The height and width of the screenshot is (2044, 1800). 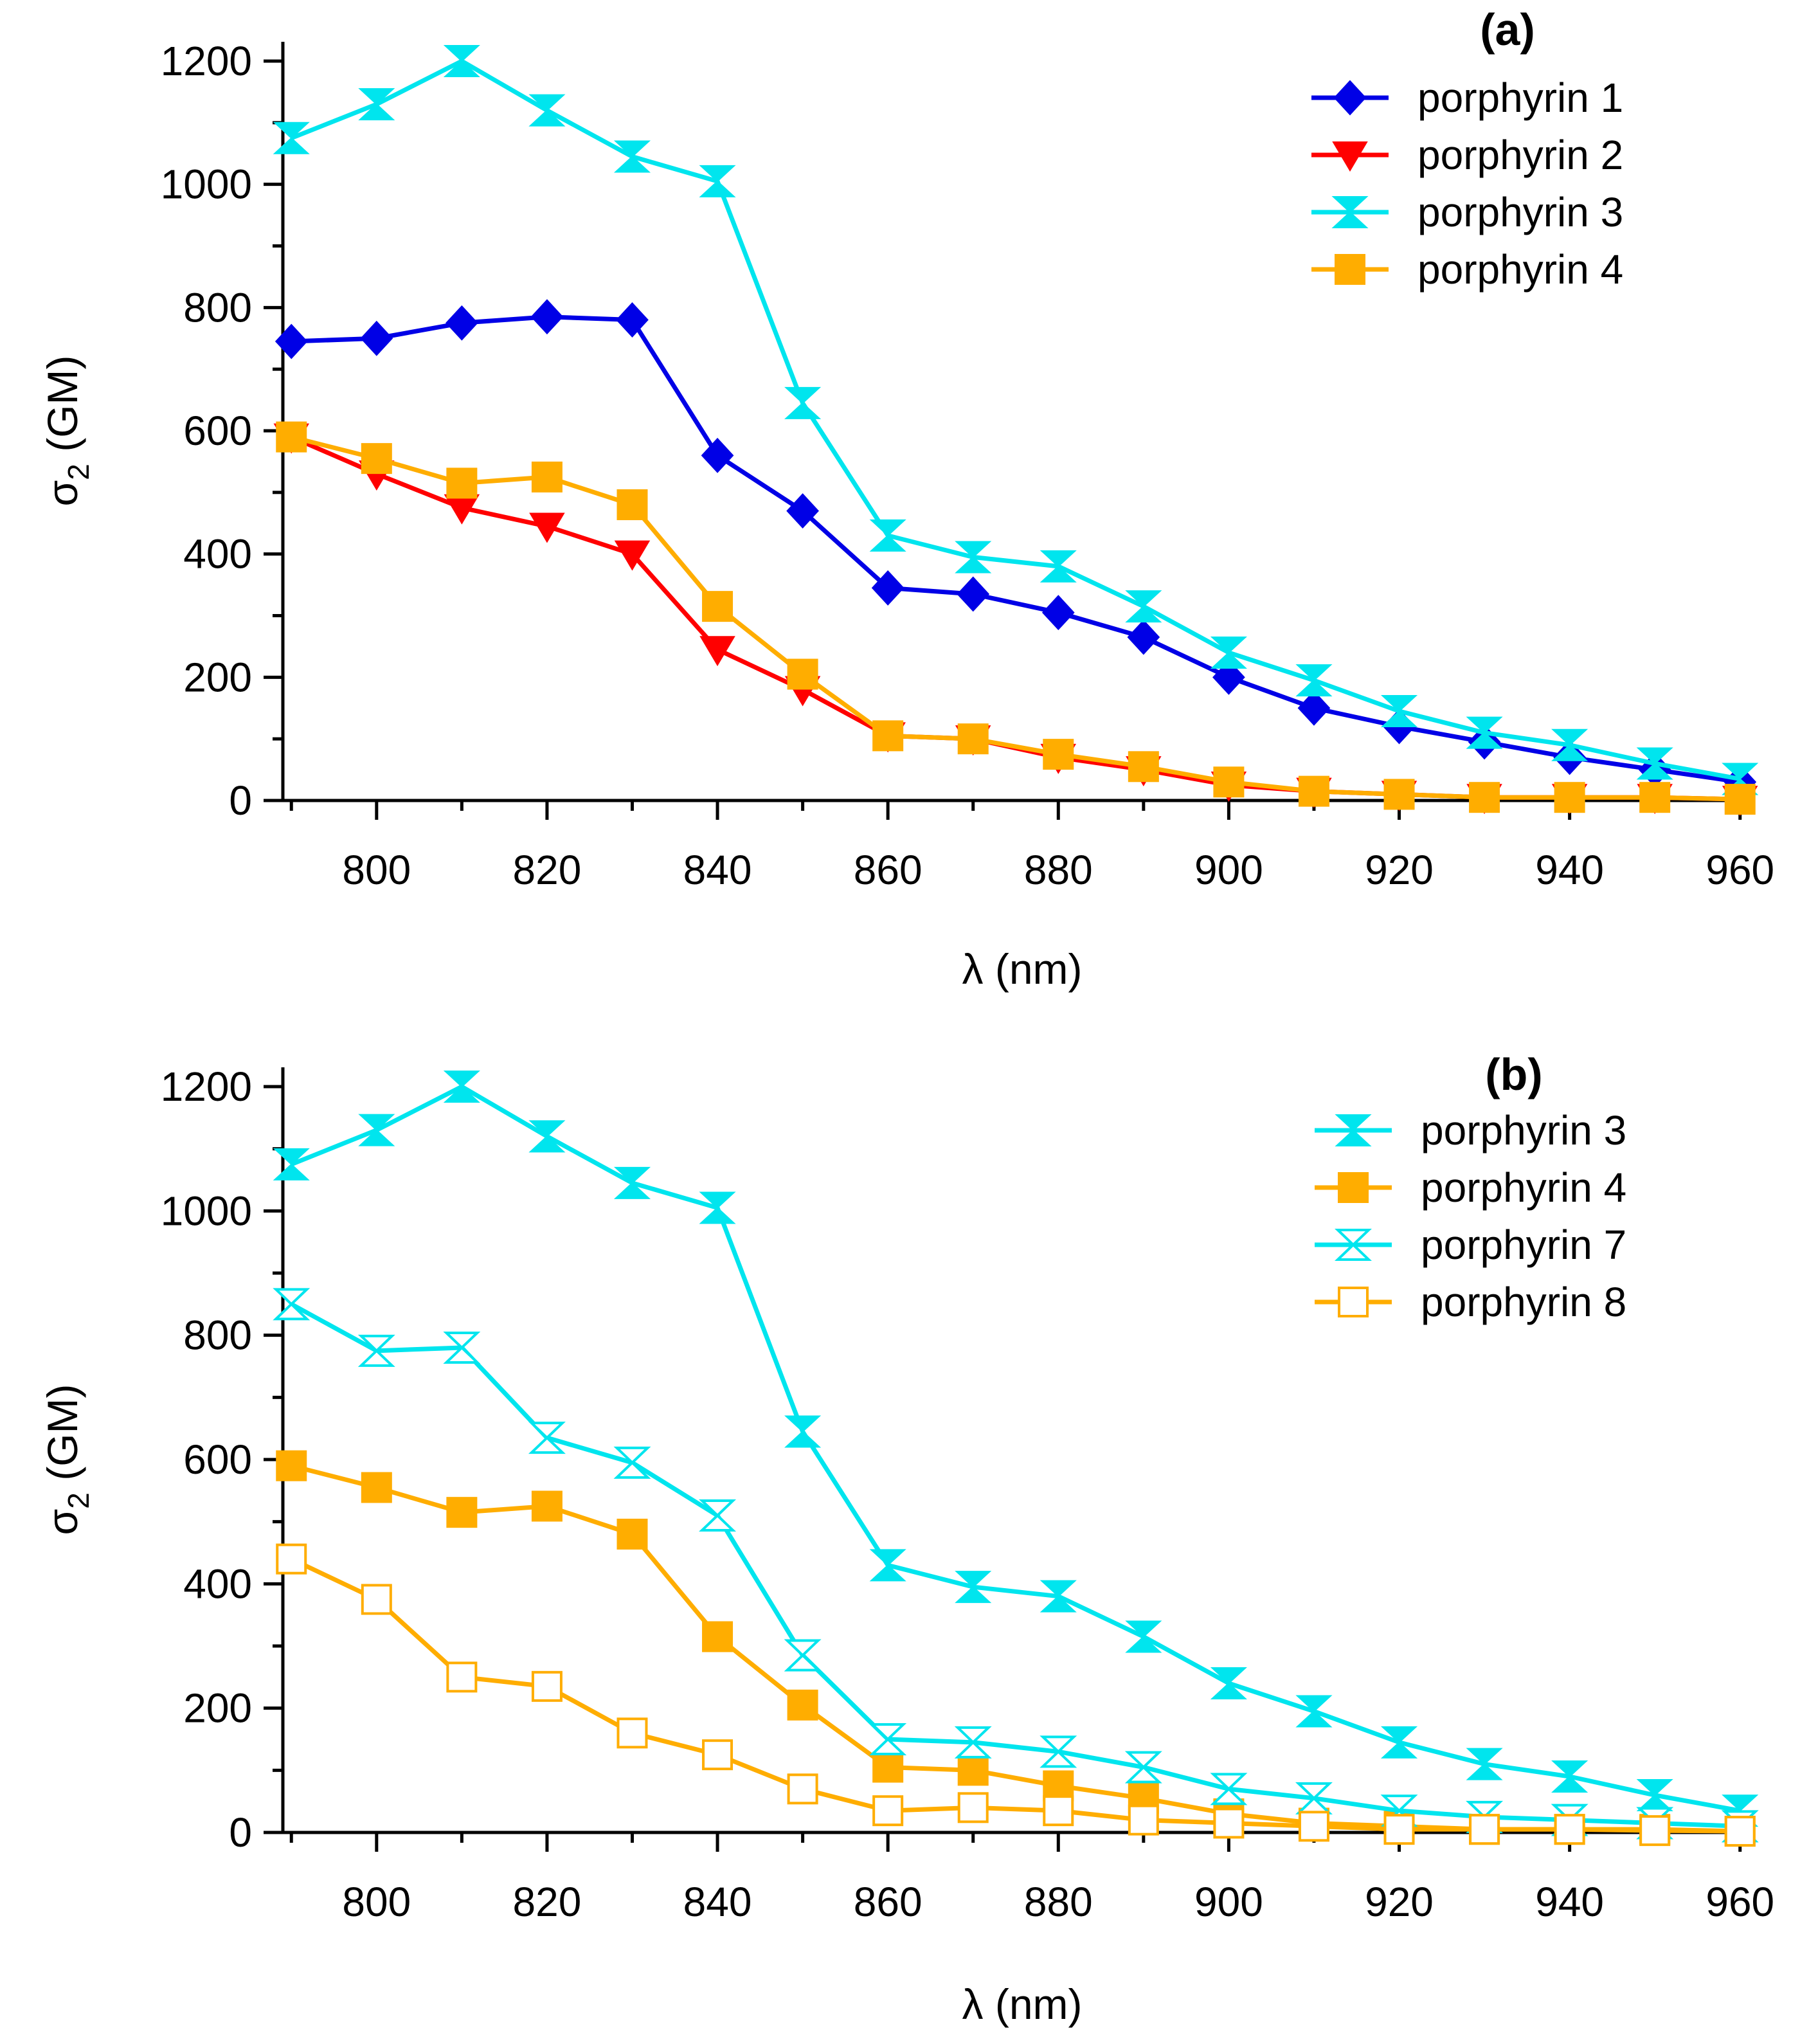 What do you see at coordinates (63, 410) in the screenshot?
I see `y-axis-unit: (GM)` at bounding box center [63, 410].